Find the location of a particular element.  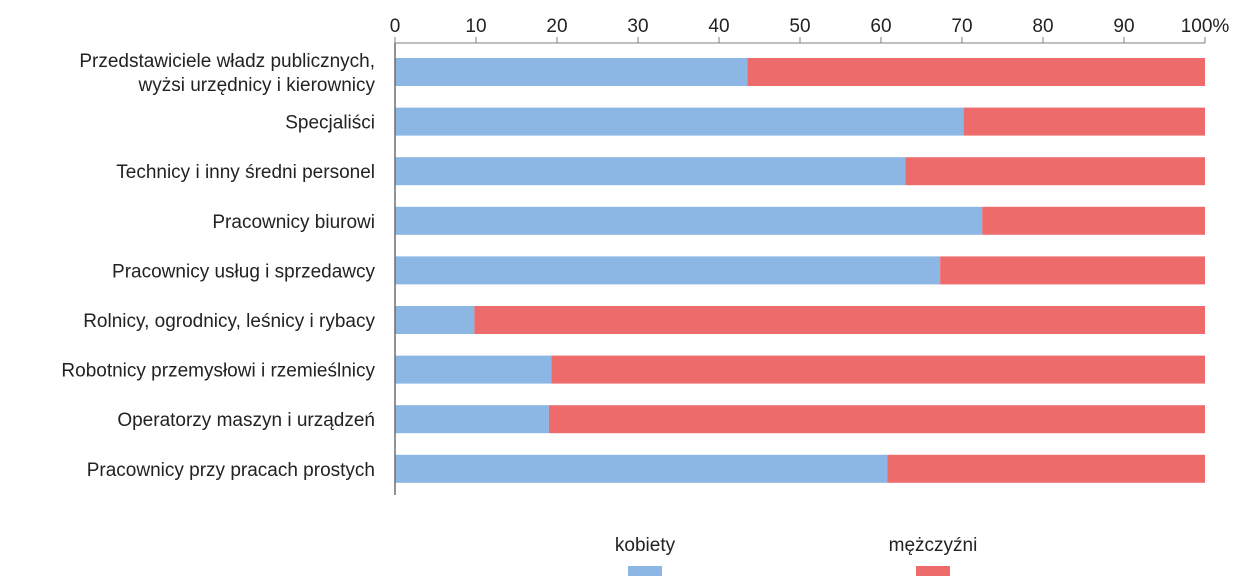

category-label-8: Pracownicy przy pracach prostych is located at coordinates (231, 470).